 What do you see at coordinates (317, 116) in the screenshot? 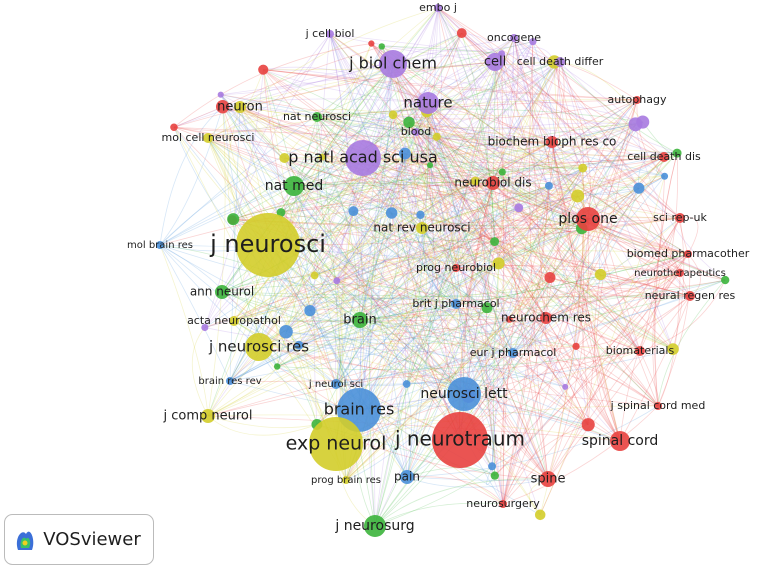
I see `node-label: nat neurosci` at bounding box center [317, 116].